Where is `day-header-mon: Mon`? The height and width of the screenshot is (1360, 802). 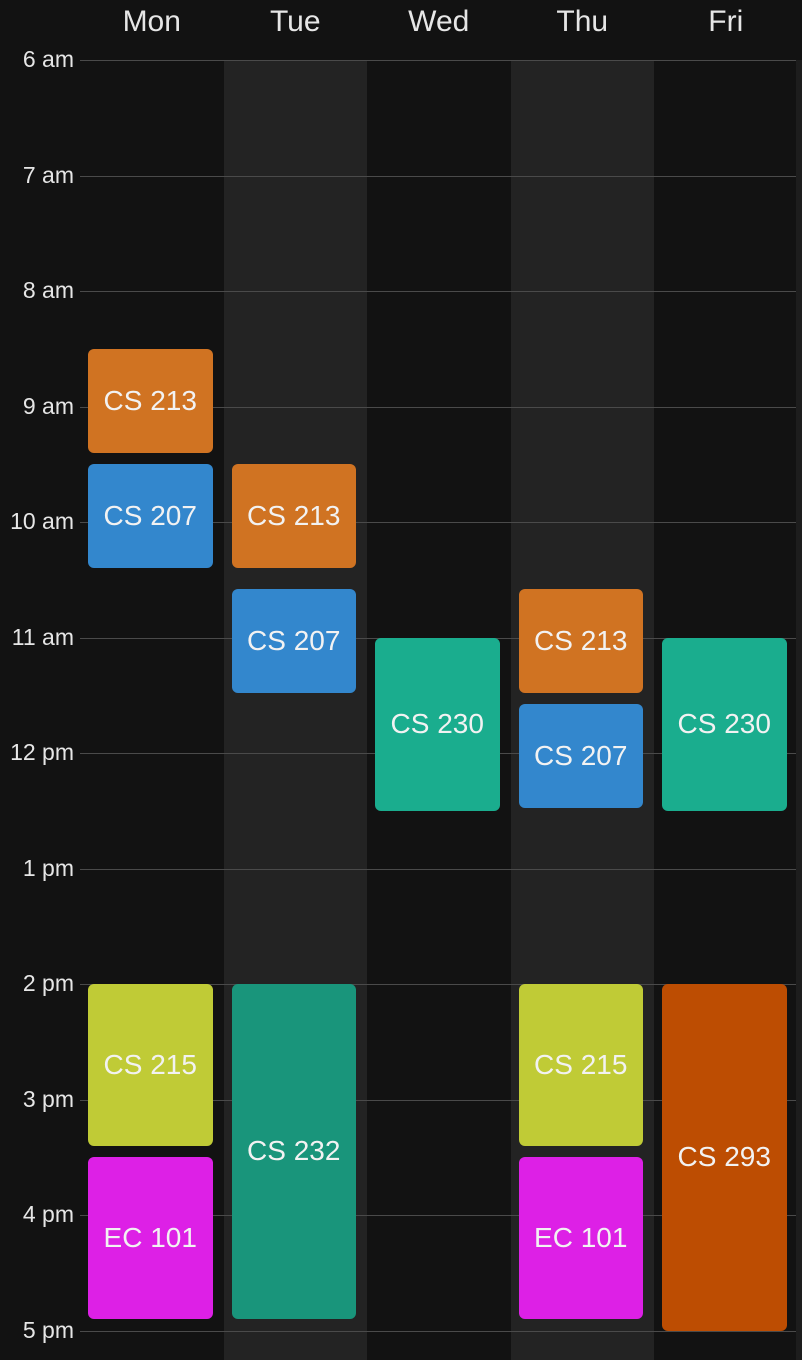 day-header-mon: Mon is located at coordinates (151, 21).